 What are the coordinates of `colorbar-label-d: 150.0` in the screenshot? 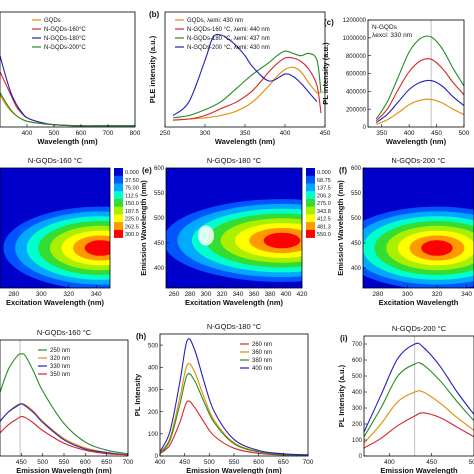 It's located at (132, 204).